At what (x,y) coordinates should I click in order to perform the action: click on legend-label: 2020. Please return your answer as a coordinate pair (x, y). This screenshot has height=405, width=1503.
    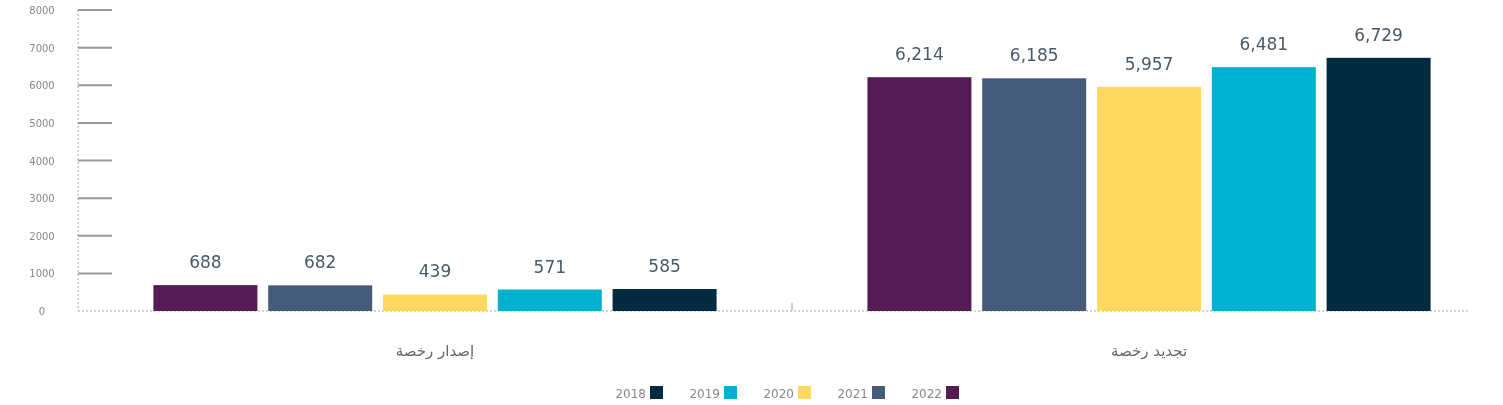
    Looking at the image, I should click on (778, 394).